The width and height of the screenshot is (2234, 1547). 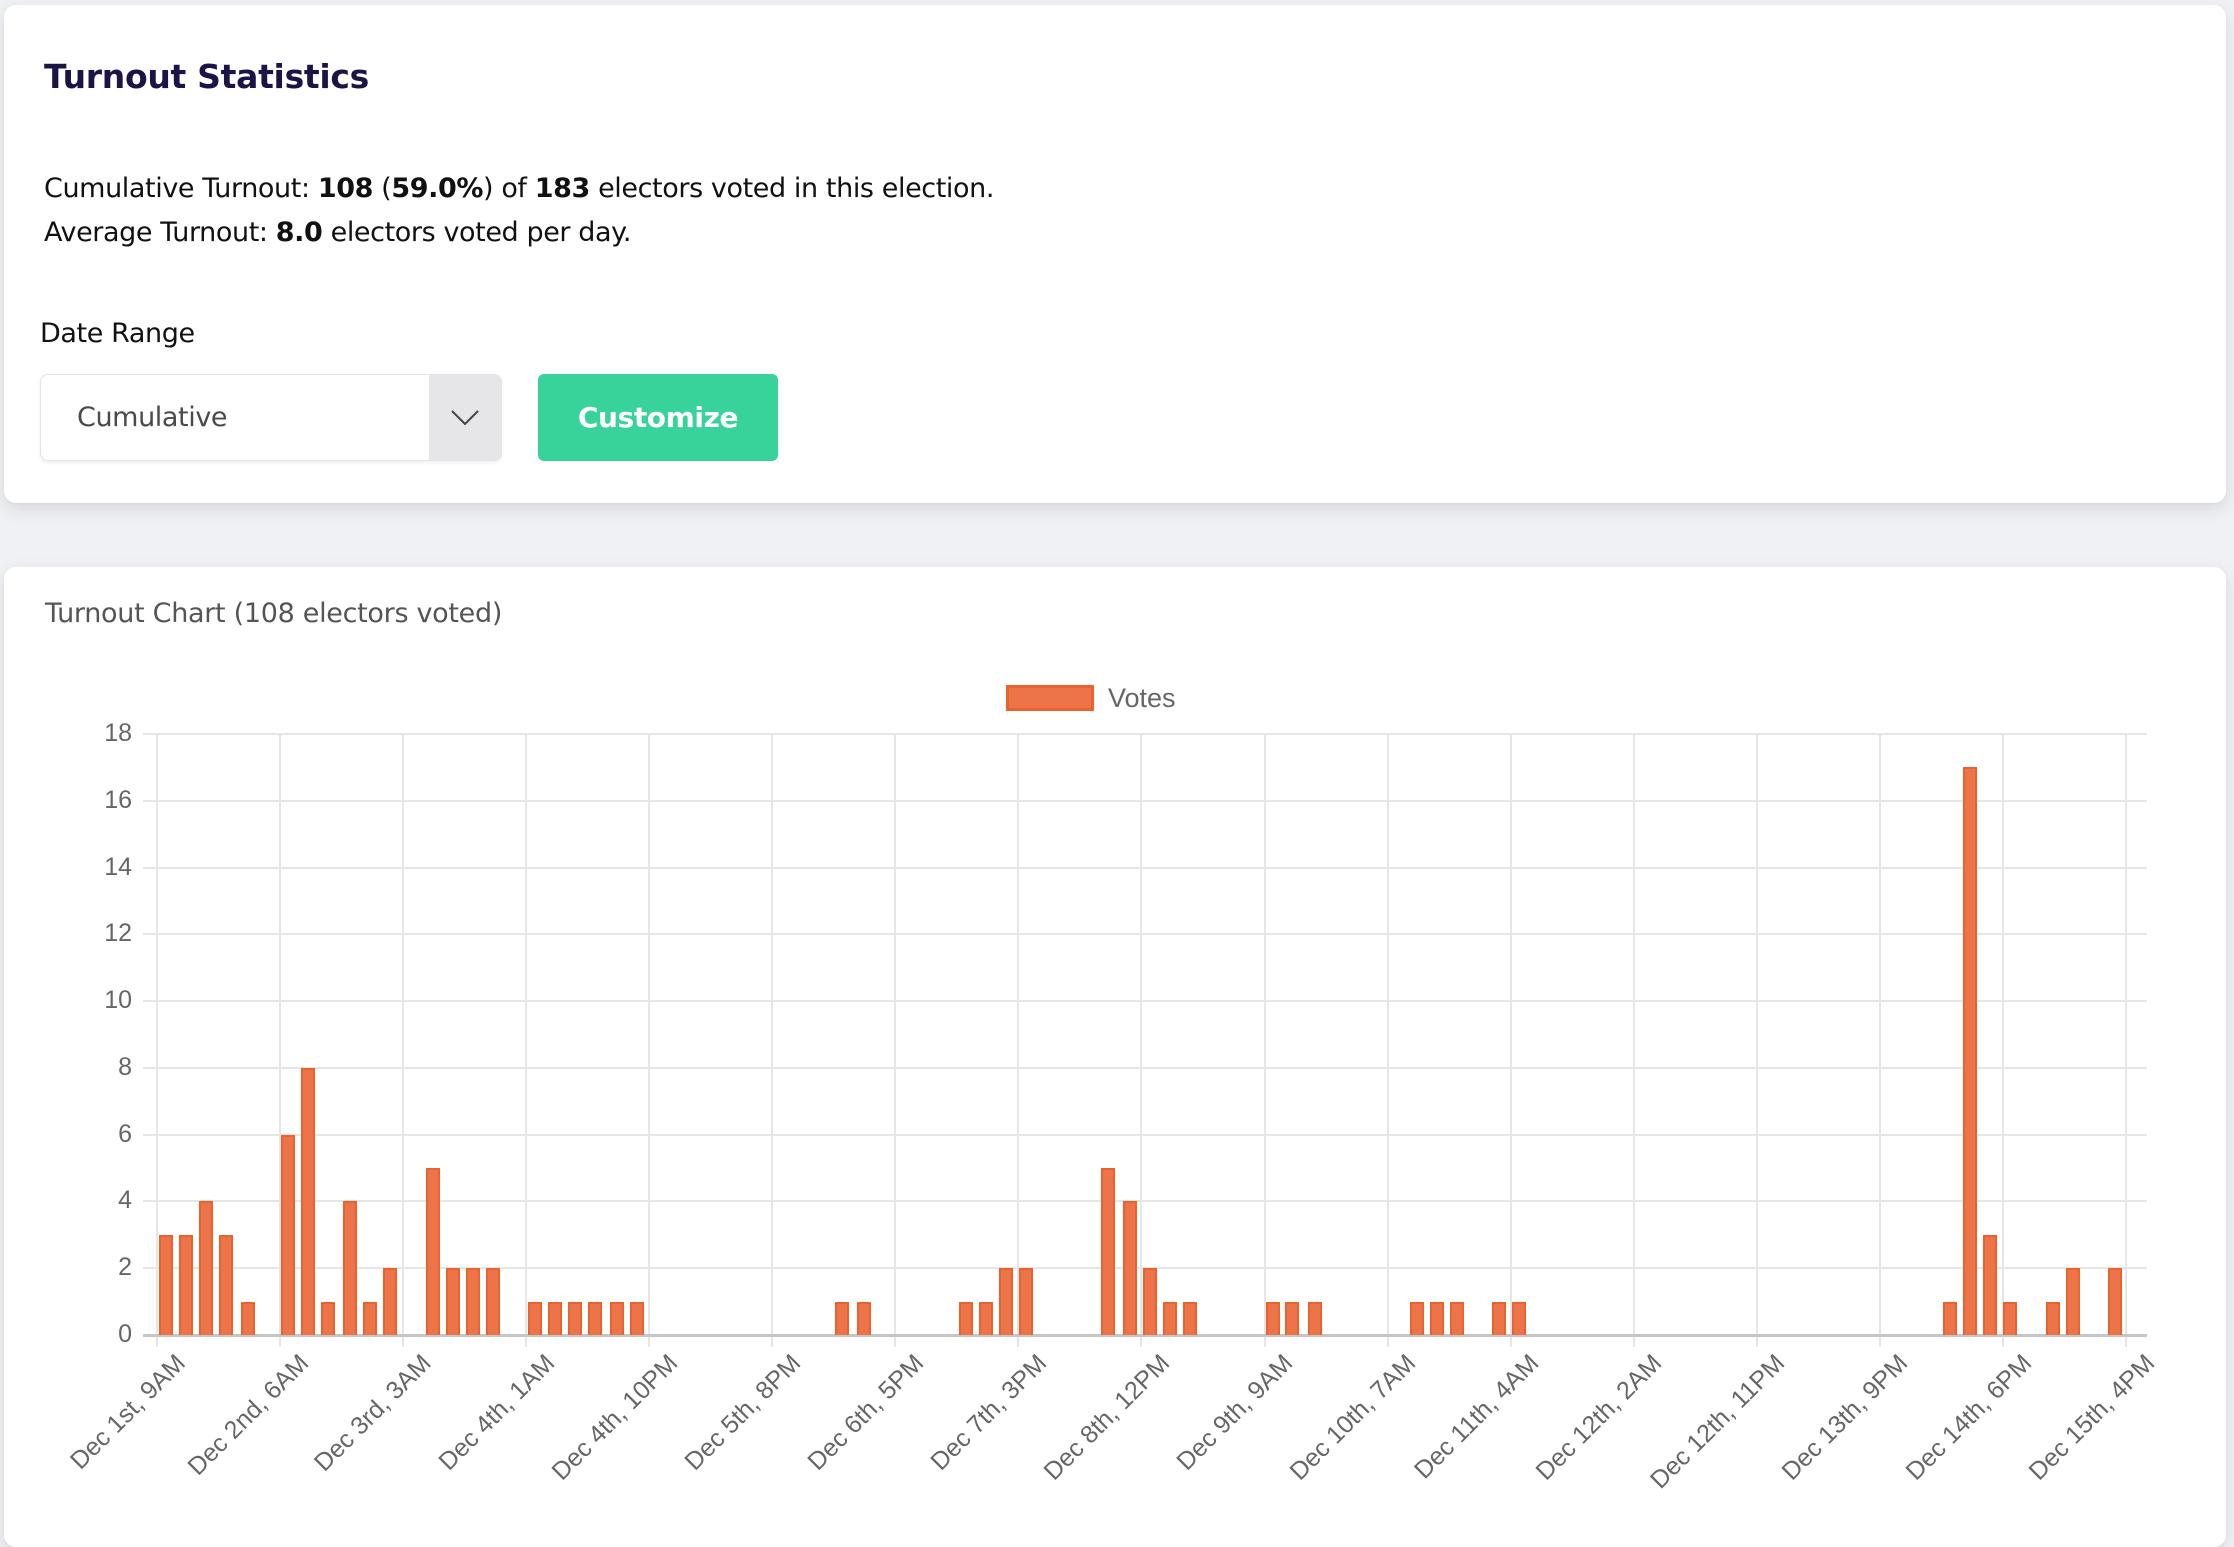 What do you see at coordinates (509, 188) in the screenshot?
I see `paren-close-of: ) of` at bounding box center [509, 188].